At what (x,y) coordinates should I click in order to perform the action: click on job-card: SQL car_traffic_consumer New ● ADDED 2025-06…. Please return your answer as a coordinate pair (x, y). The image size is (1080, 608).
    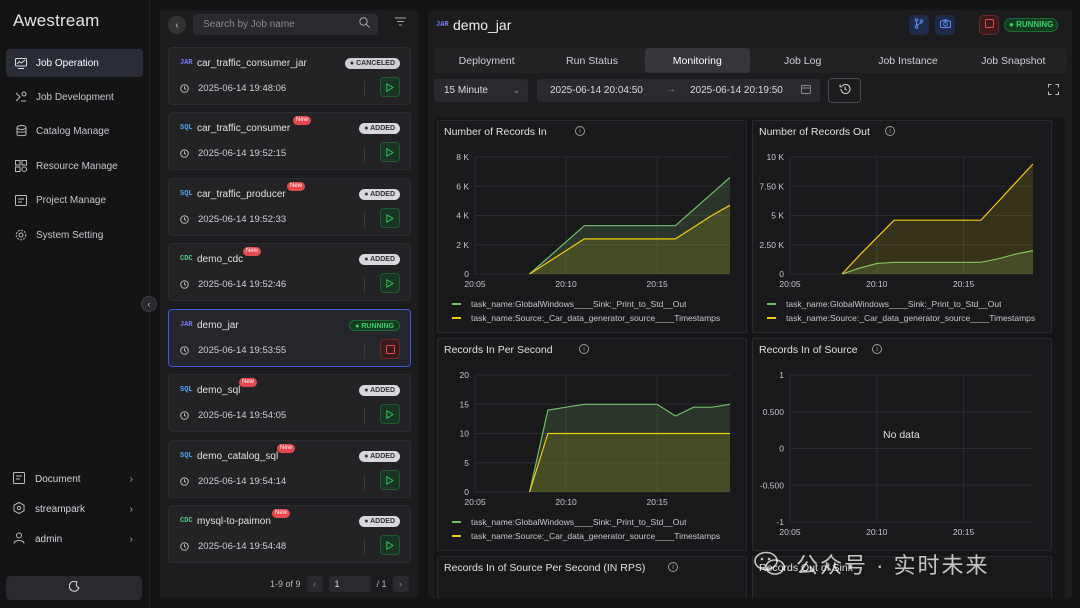
    Looking at the image, I should click on (289, 141).